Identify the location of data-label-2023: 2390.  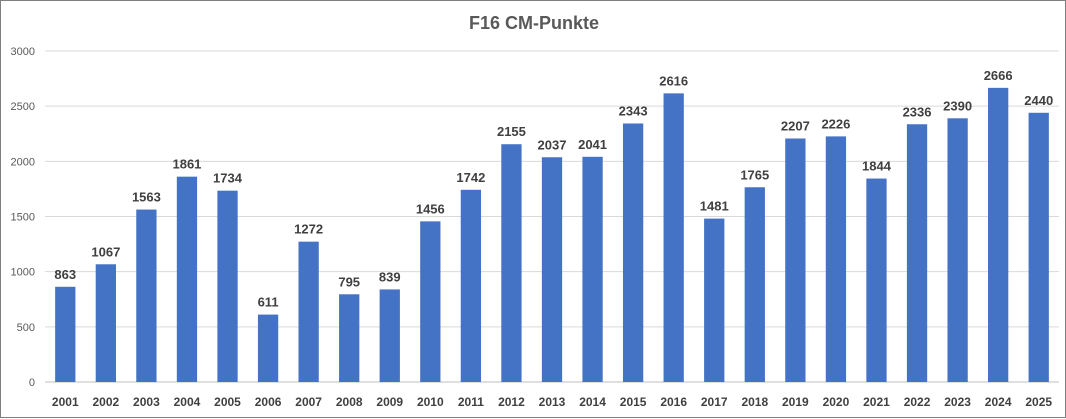
(957, 105).